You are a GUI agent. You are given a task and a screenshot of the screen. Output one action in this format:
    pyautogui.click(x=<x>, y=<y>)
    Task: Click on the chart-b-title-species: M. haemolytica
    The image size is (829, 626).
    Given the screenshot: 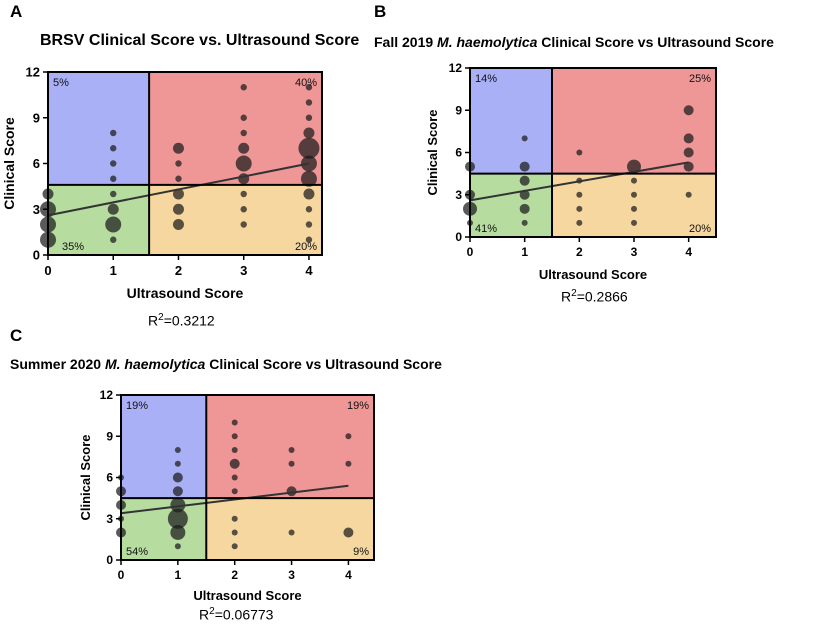 What is the action you would take?
    pyautogui.click(x=487, y=42)
    